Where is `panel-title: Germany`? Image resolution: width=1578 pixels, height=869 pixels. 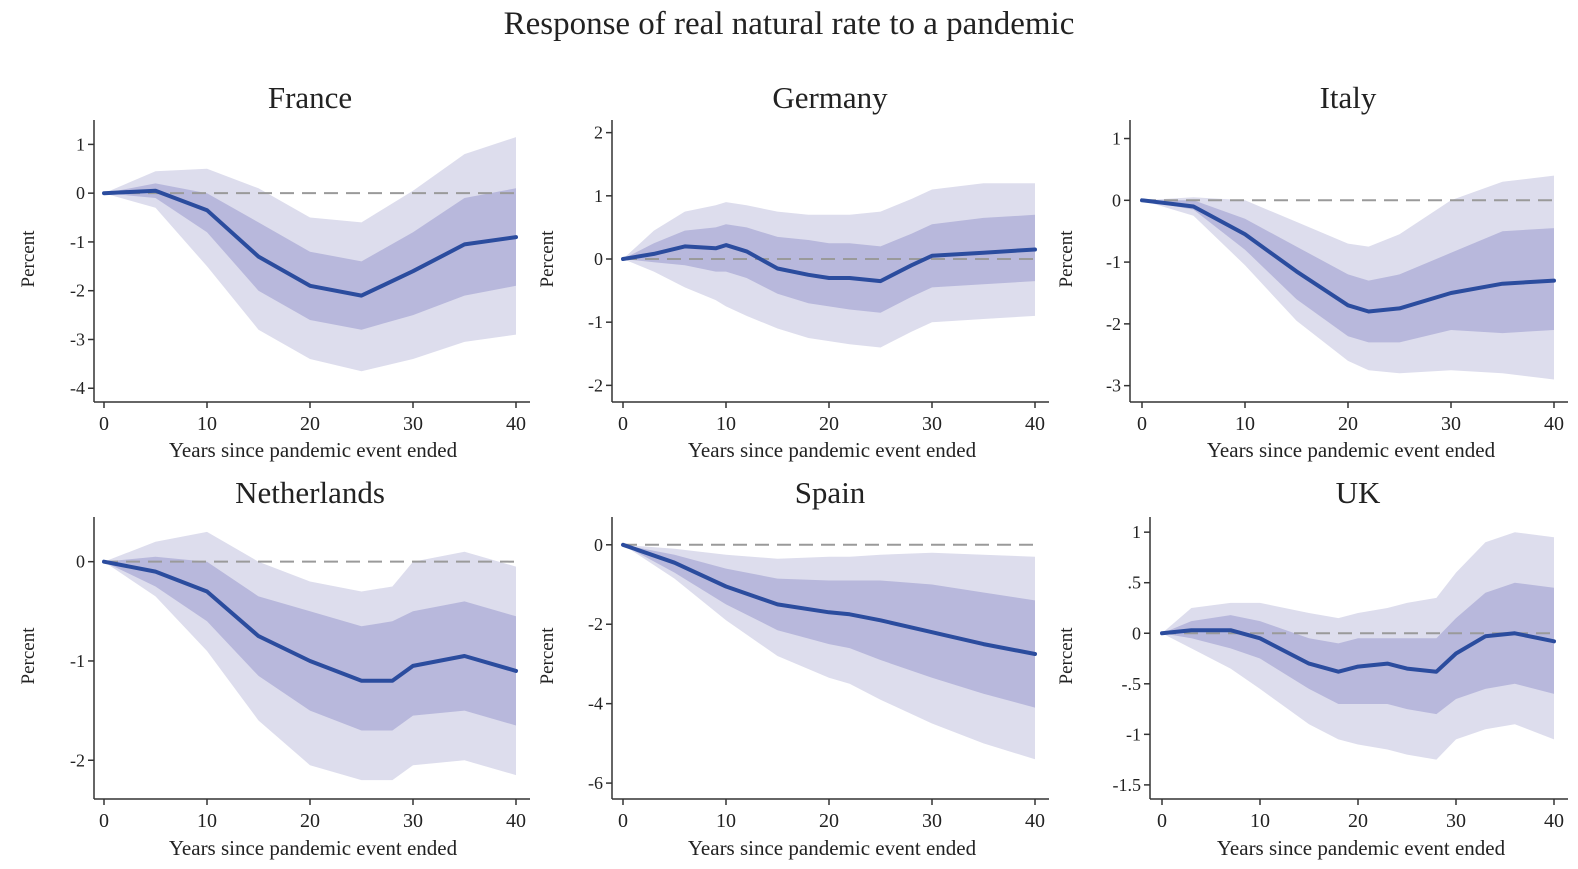
panel-title: Germany is located at coordinates (830, 97).